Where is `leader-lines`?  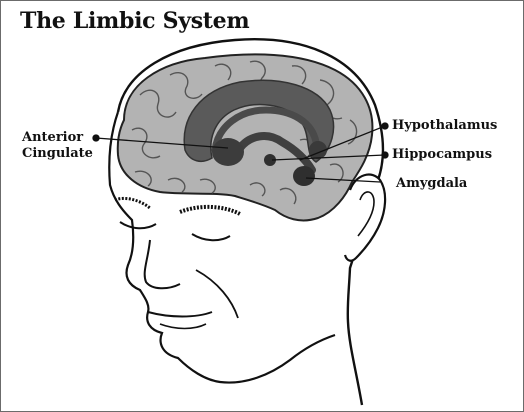 leader-lines is located at coordinates (240, 152).